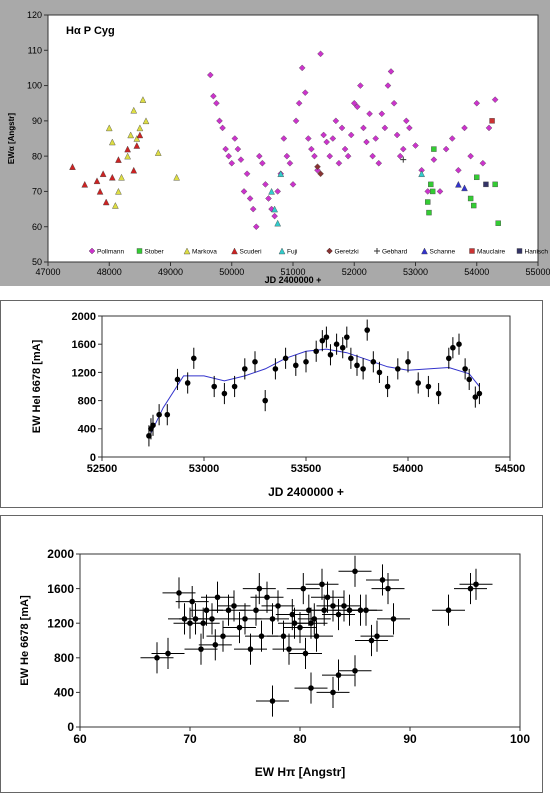 This screenshot has height=800, width=550. Describe the element at coordinates (84, 373) in the screenshot. I see `y-tick-label: 1200` at that location.